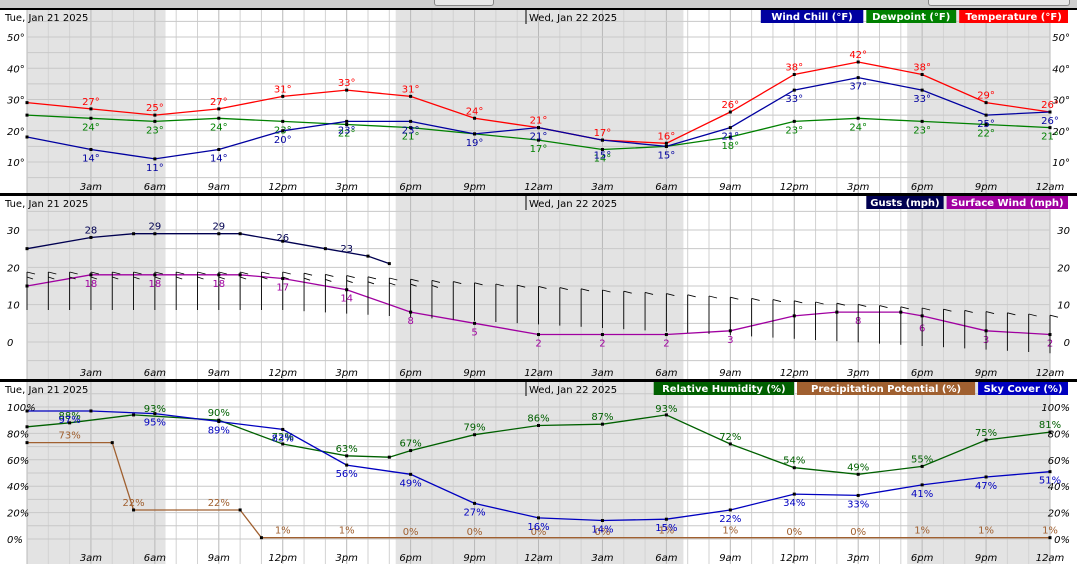 Image resolution: width=1077 pixels, height=564 pixels. Describe the element at coordinates (858, 467) in the screenshot. I see `humidity-value-label: 49%` at that location.